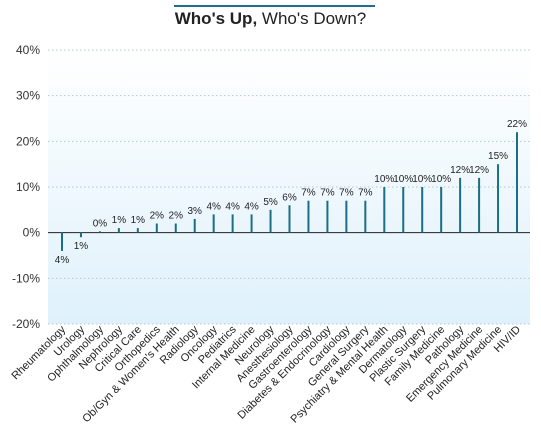 The height and width of the screenshot is (441, 541). What do you see at coordinates (289, 197) in the screenshot?
I see `data-label: 6%` at bounding box center [289, 197].